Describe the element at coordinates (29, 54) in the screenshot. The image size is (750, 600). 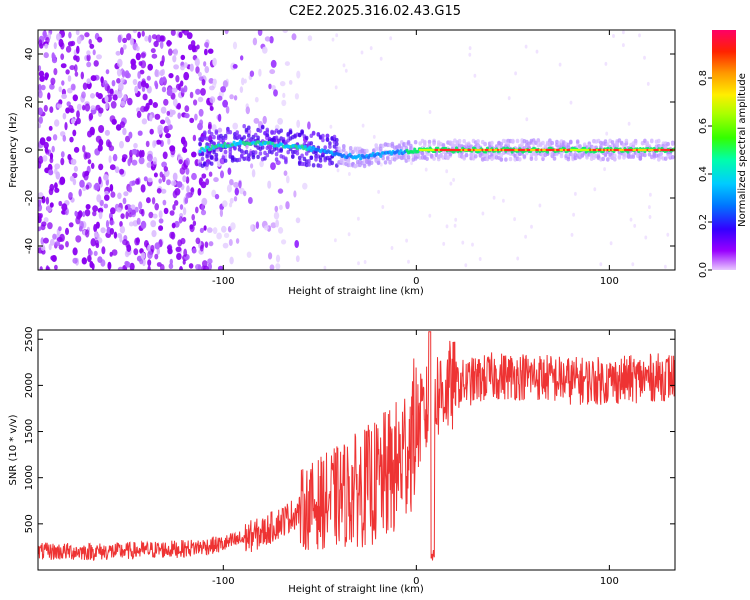
I see `spectrogram-ytick-label: 40` at that location.